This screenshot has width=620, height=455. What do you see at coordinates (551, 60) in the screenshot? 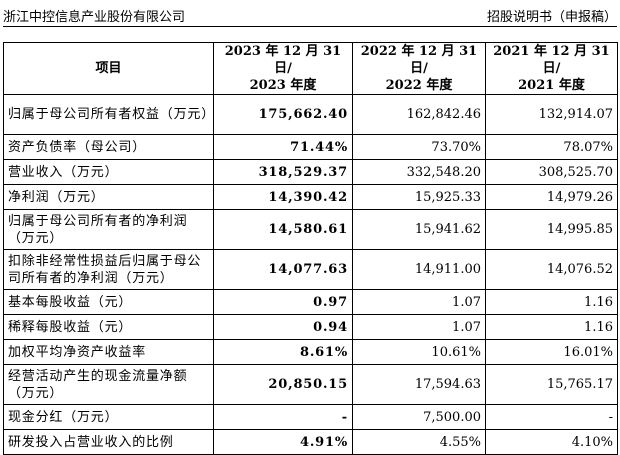
I see `header-line: 2021 年 12 月 31 日/` at bounding box center [551, 60].